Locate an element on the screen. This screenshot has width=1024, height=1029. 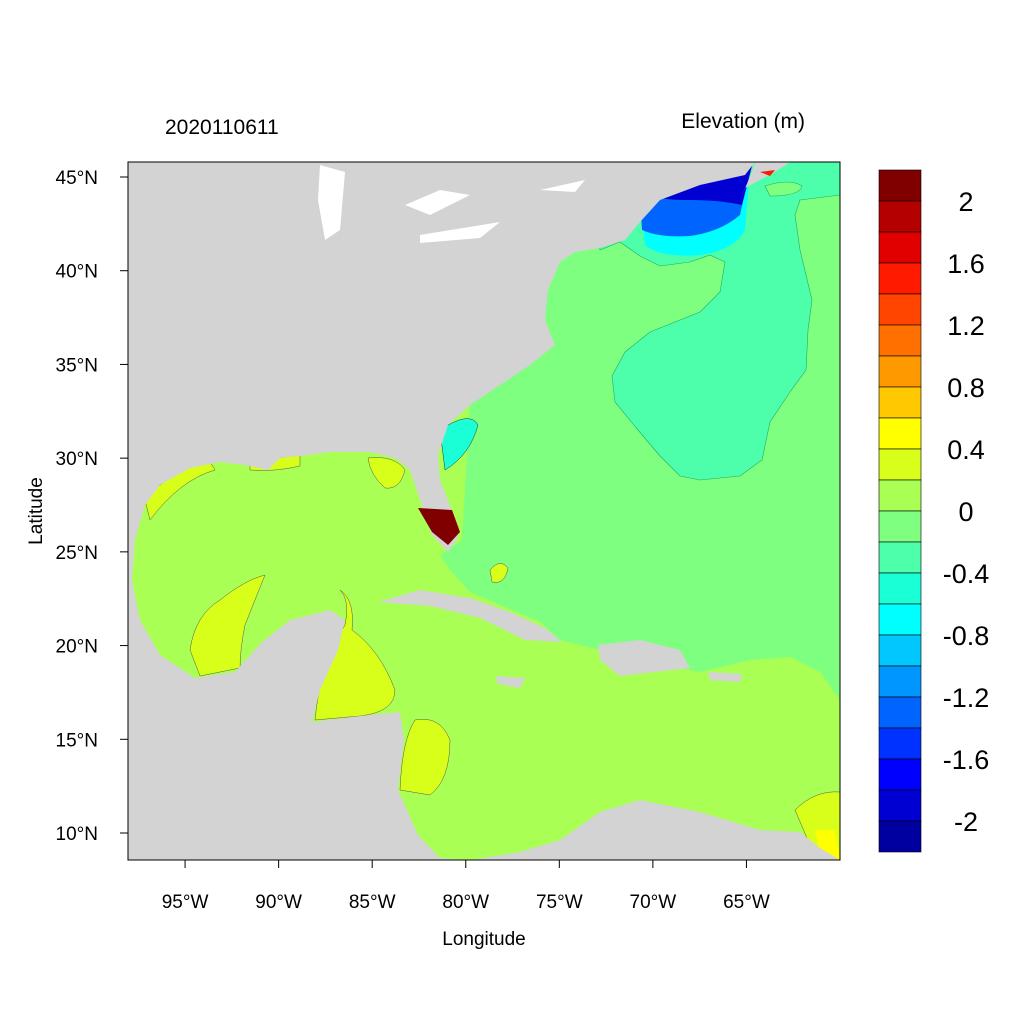
colorbar-label: -0.4 is located at coordinates (966, 574).